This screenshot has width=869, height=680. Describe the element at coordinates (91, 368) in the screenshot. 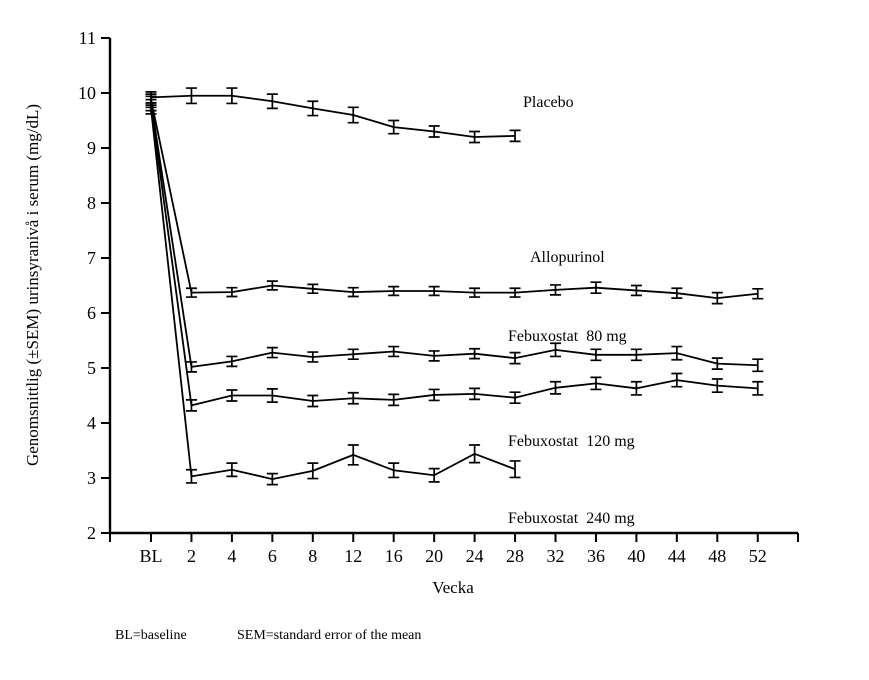

I see `y-tick-label-5: 5` at that location.